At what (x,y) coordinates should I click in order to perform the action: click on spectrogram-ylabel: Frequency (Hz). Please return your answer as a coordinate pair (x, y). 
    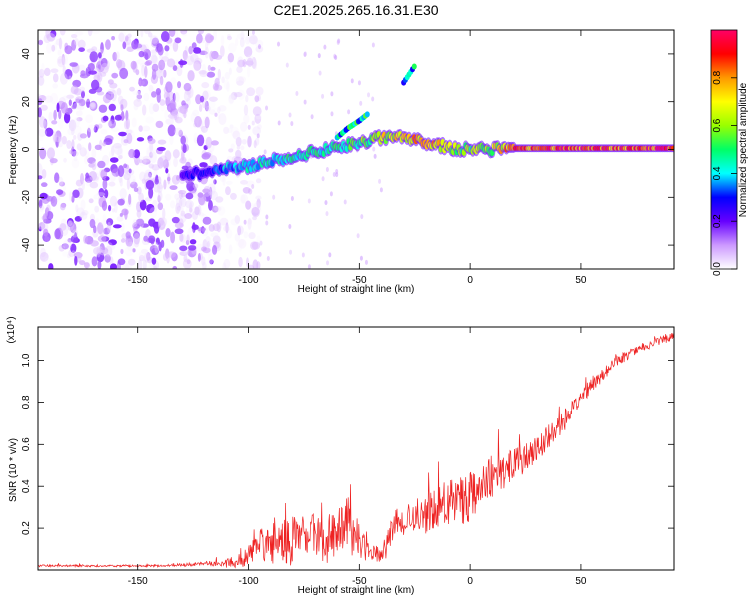
    Looking at the image, I should click on (13, 150).